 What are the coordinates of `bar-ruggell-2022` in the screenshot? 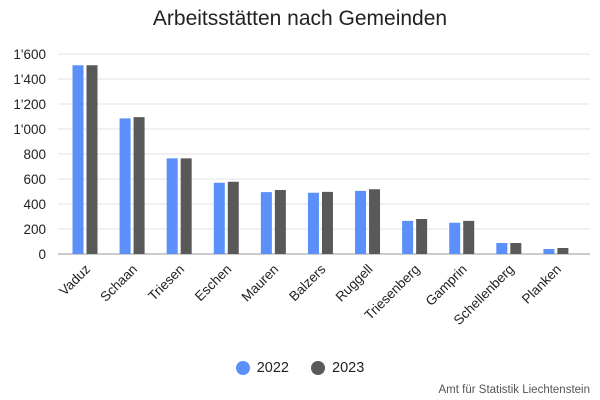 It's located at (361, 222).